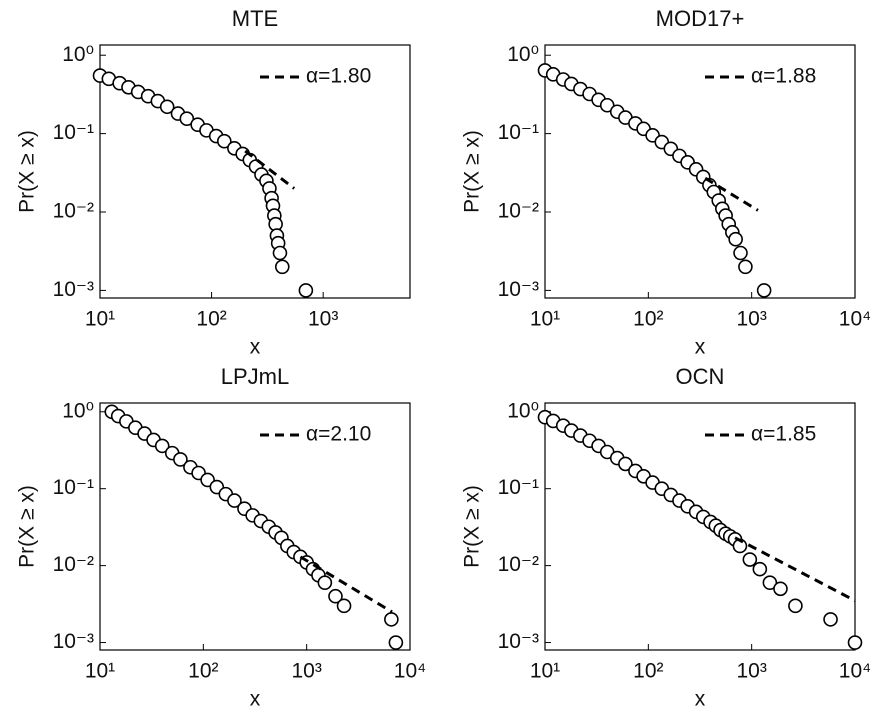 The width and height of the screenshot is (883, 715). Describe the element at coordinates (255, 18) in the screenshot. I see `subplot-title: MTE` at that location.